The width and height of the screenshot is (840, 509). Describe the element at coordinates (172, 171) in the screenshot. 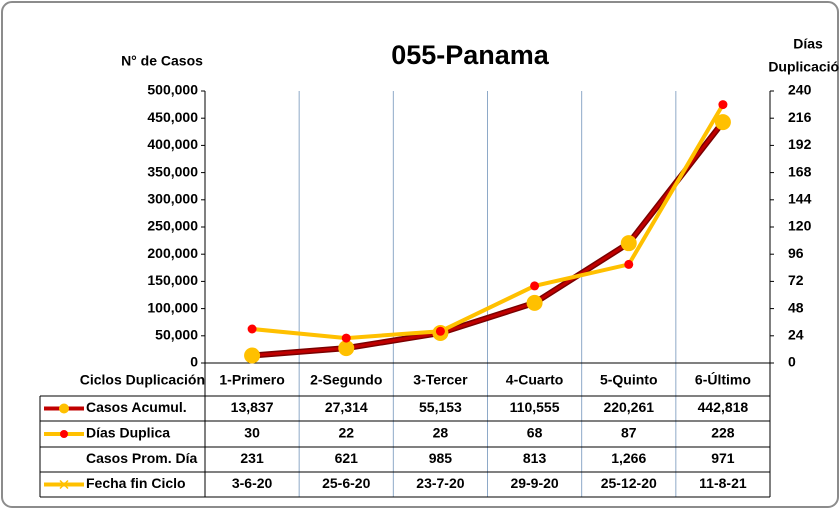

I see `y-tick-label: 350,000` at that location.